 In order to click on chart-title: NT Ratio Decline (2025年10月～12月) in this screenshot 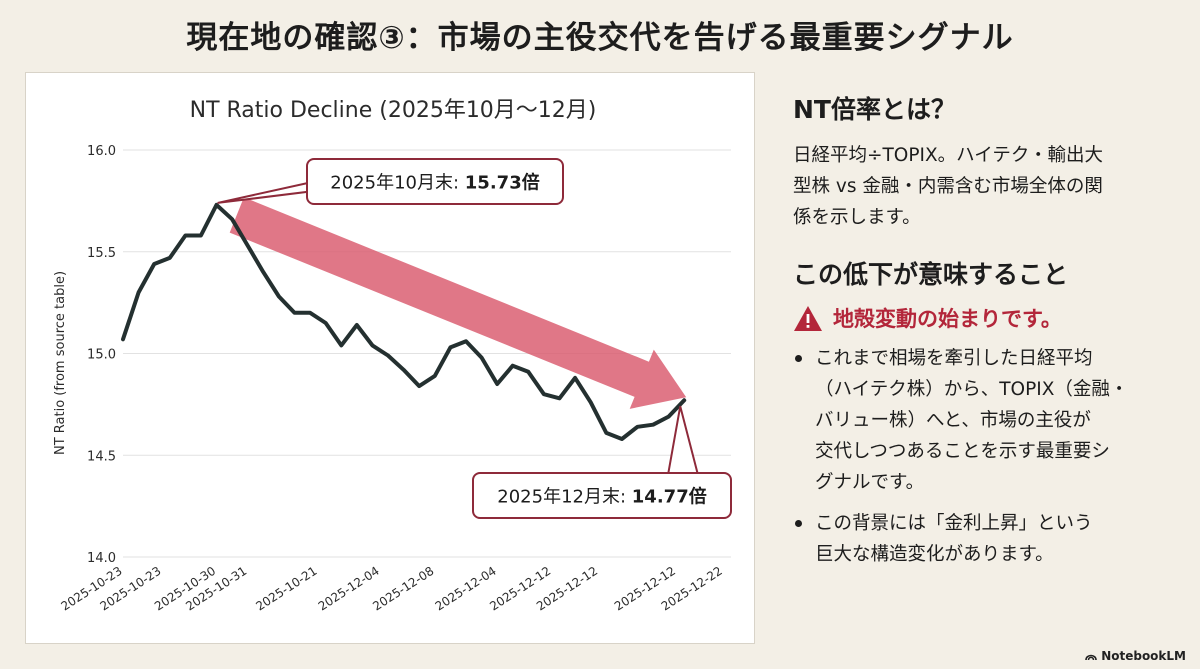, I will do `click(393, 110)`.